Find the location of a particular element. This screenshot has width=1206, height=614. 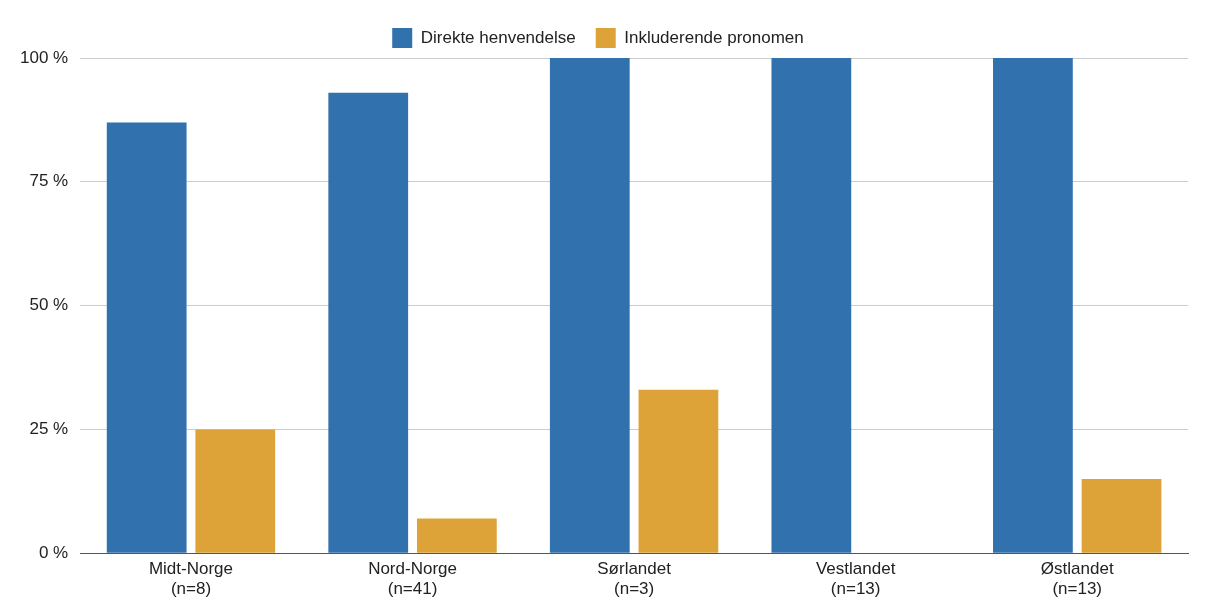

y-tick-label: 50 % is located at coordinates (49, 305).